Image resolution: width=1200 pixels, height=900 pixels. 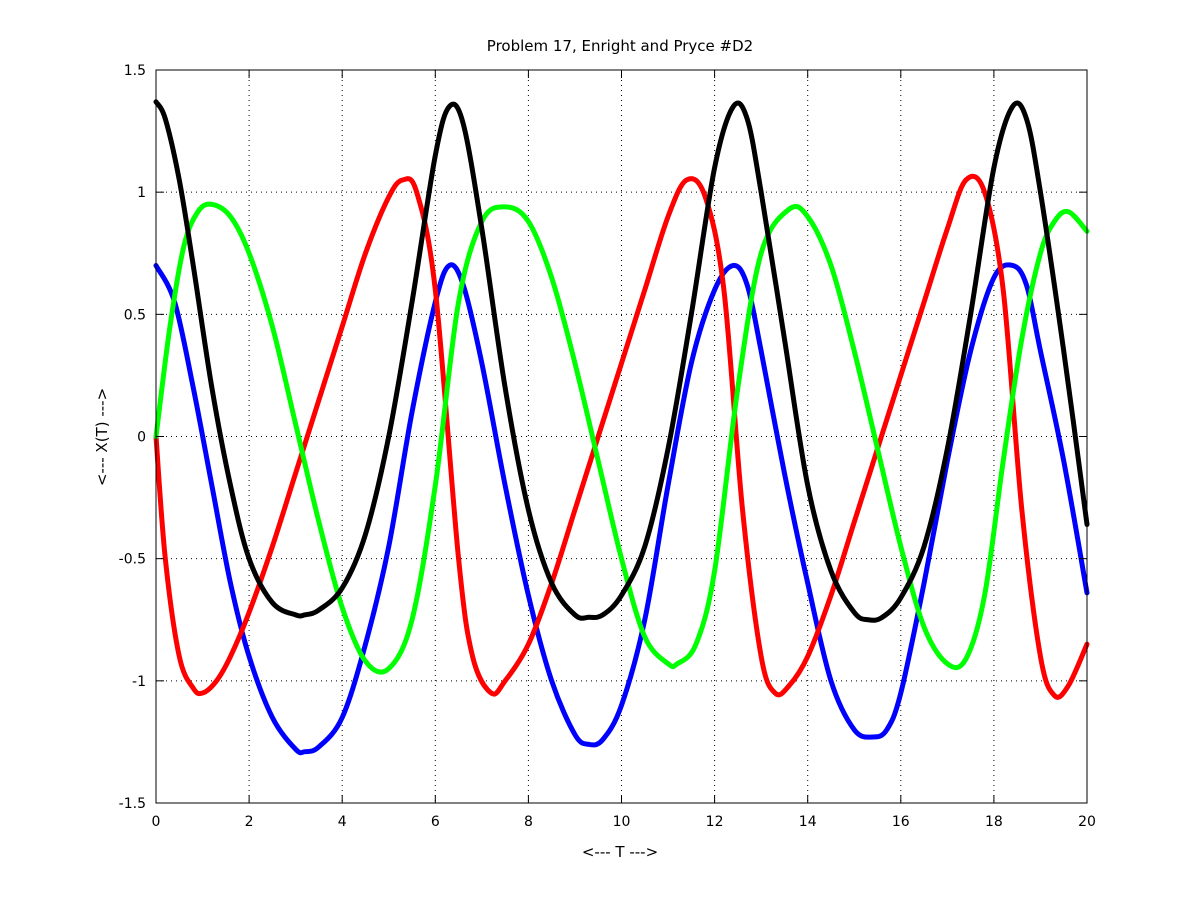 I want to click on x-tick-label: 14, so click(x=808, y=822).